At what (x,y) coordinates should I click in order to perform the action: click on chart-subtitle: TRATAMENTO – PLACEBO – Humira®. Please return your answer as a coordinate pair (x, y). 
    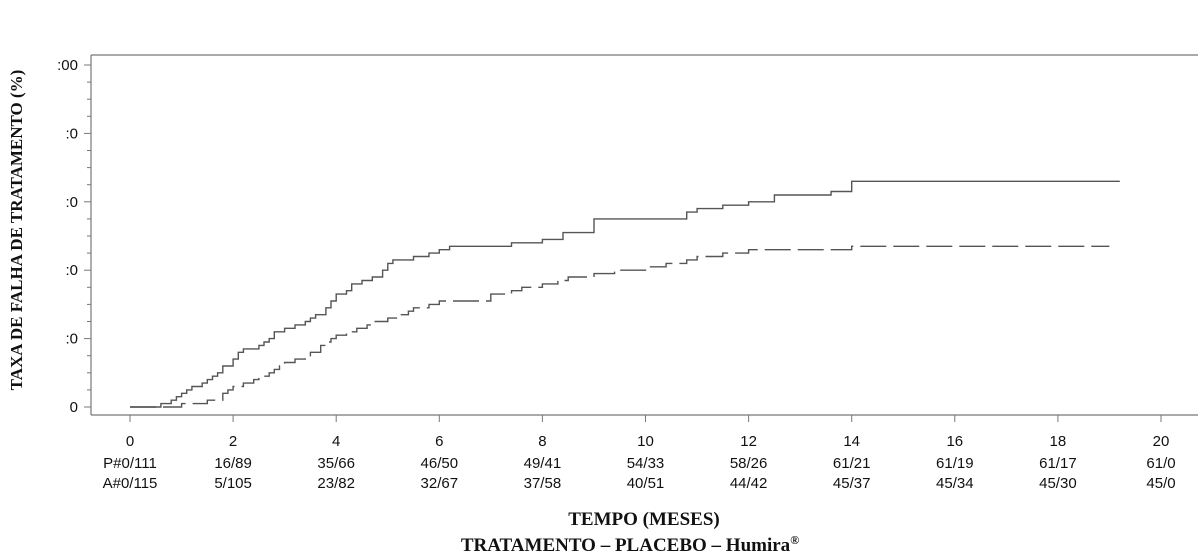
    Looking at the image, I should click on (630, 544).